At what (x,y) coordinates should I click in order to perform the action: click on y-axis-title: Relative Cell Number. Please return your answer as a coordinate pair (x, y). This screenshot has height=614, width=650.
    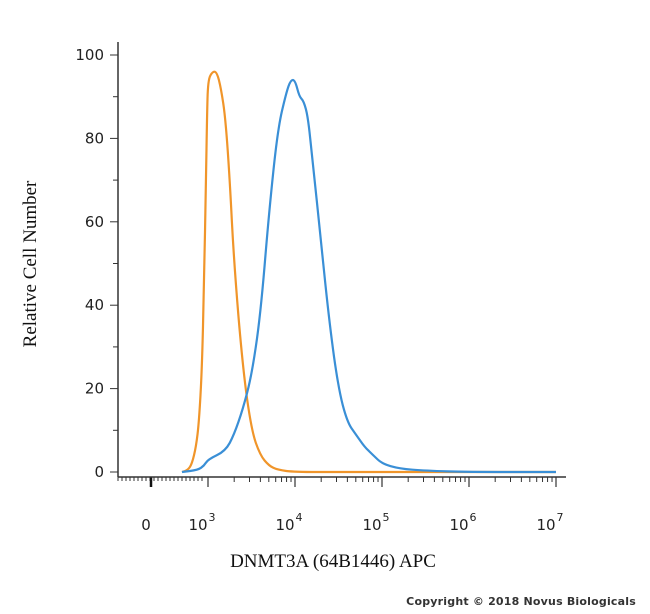
    Looking at the image, I should click on (30, 263).